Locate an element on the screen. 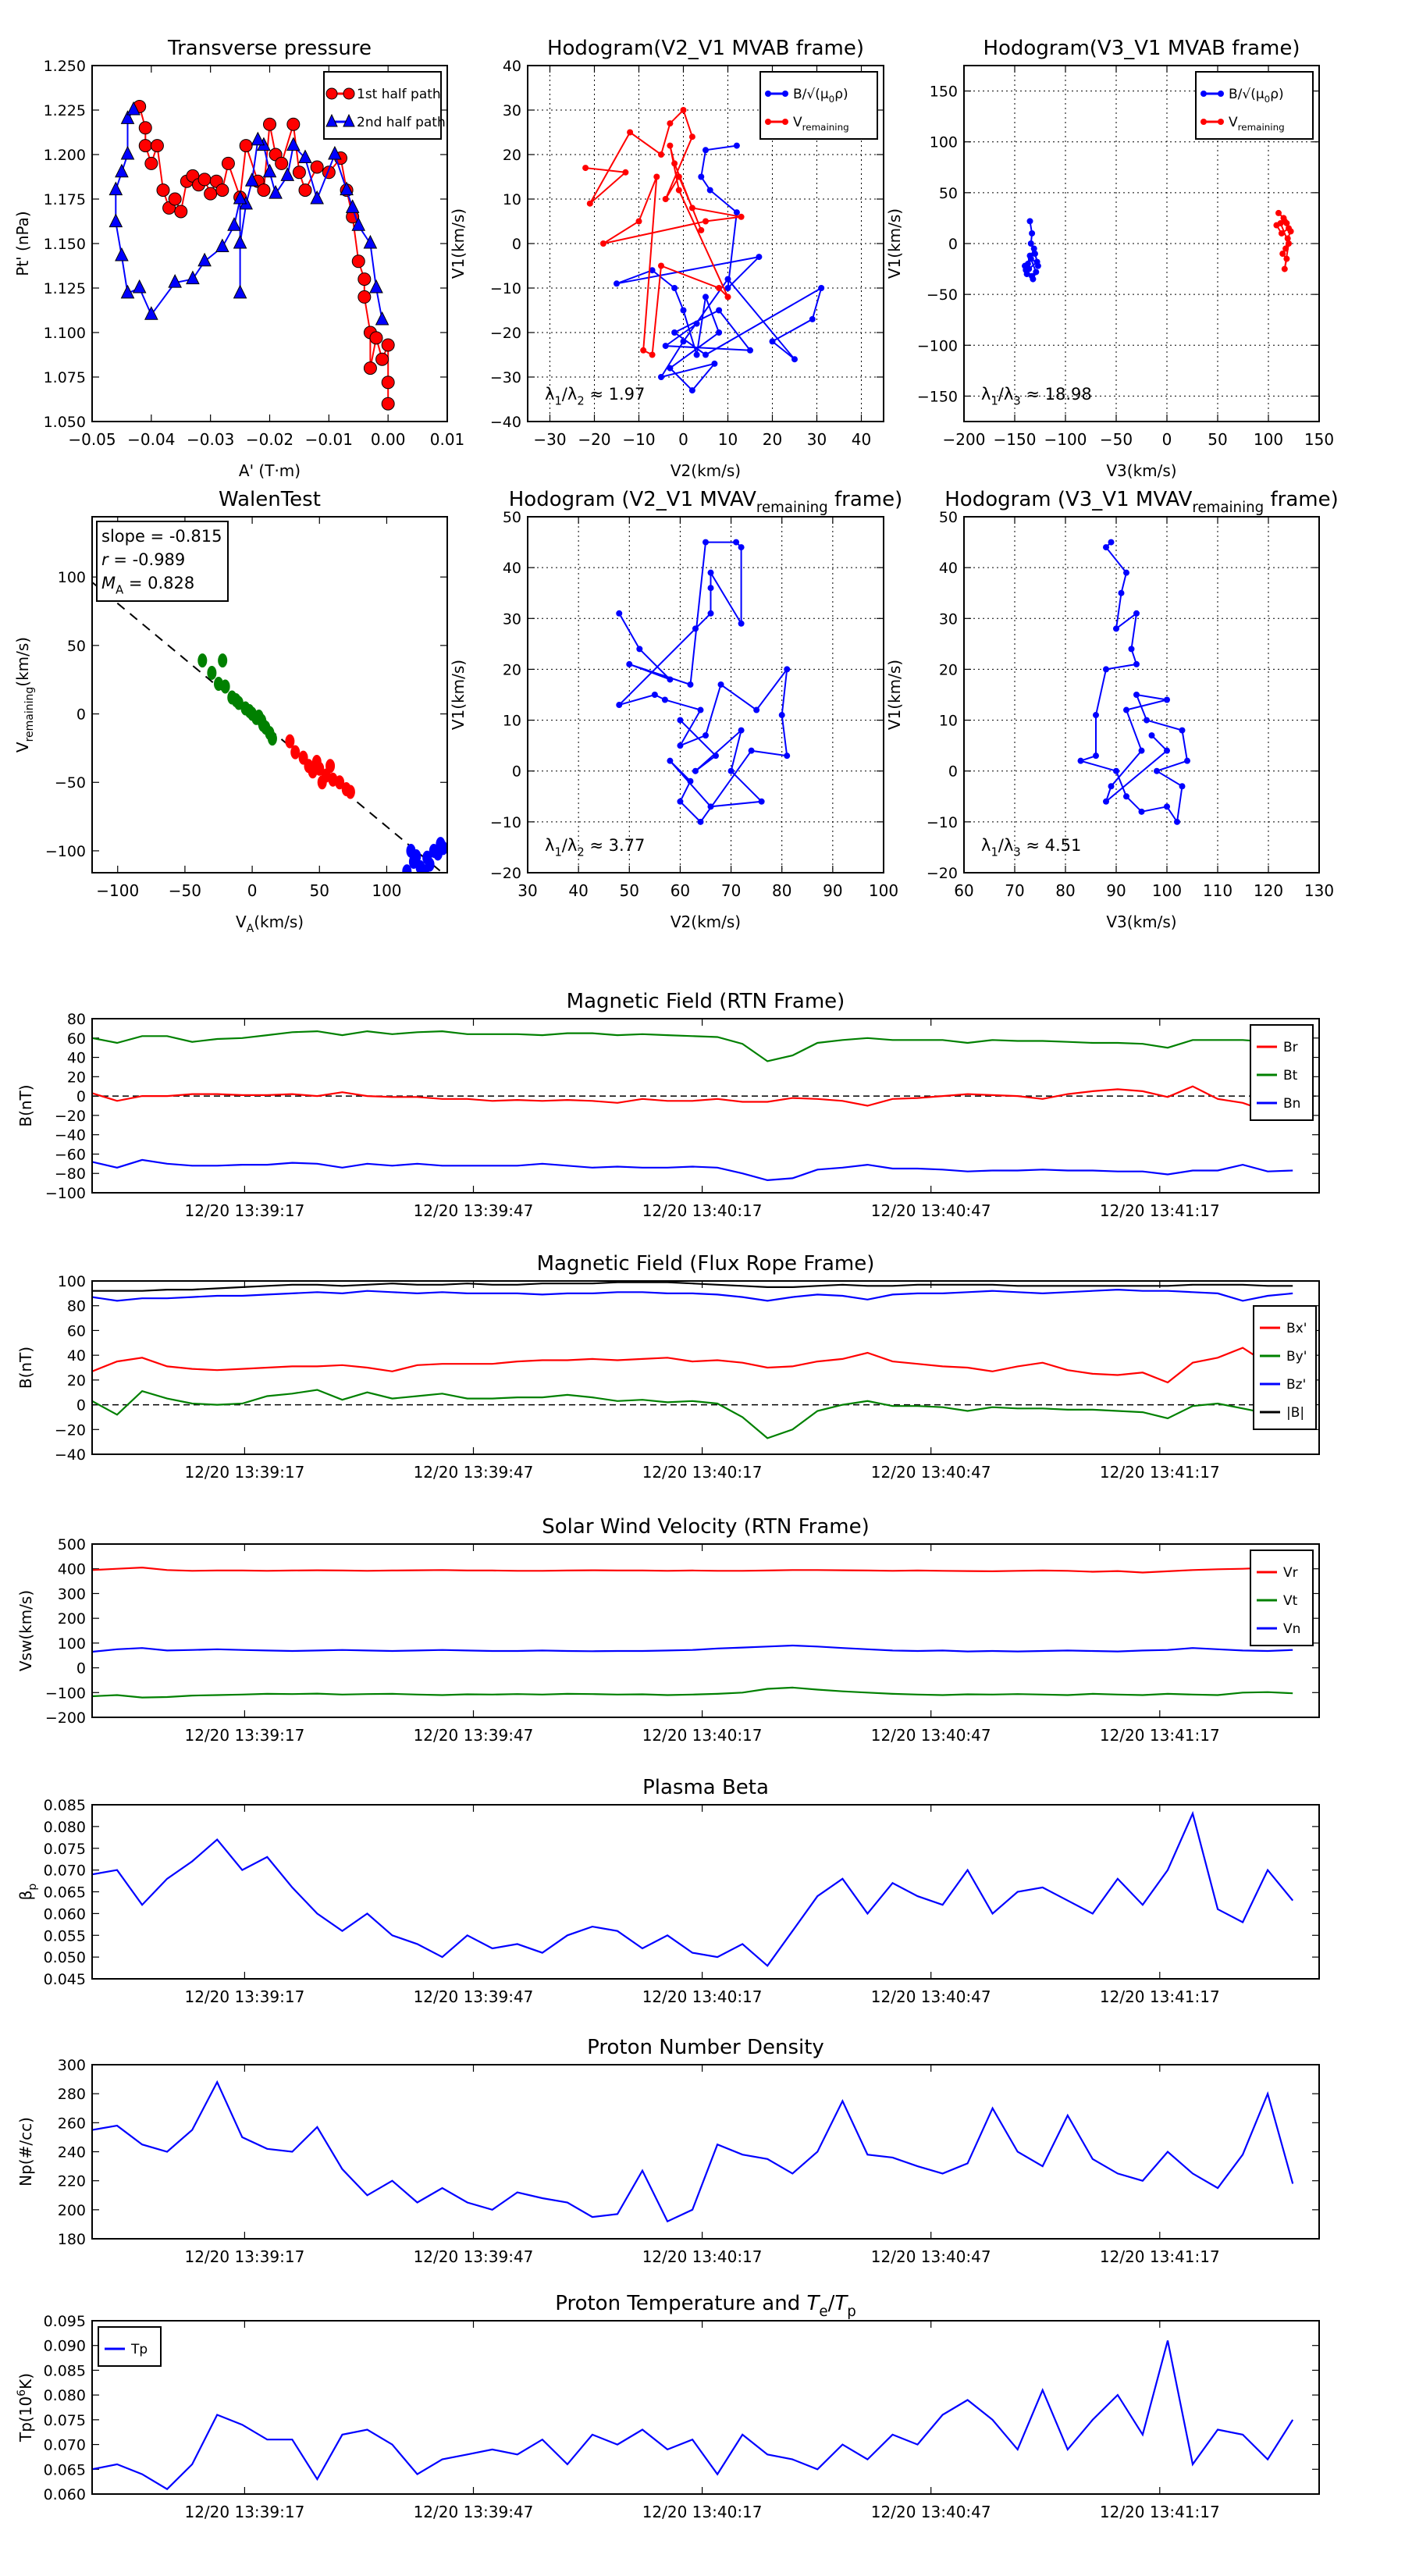  y-tick-label: 0.080 is located at coordinates (65, 1827).